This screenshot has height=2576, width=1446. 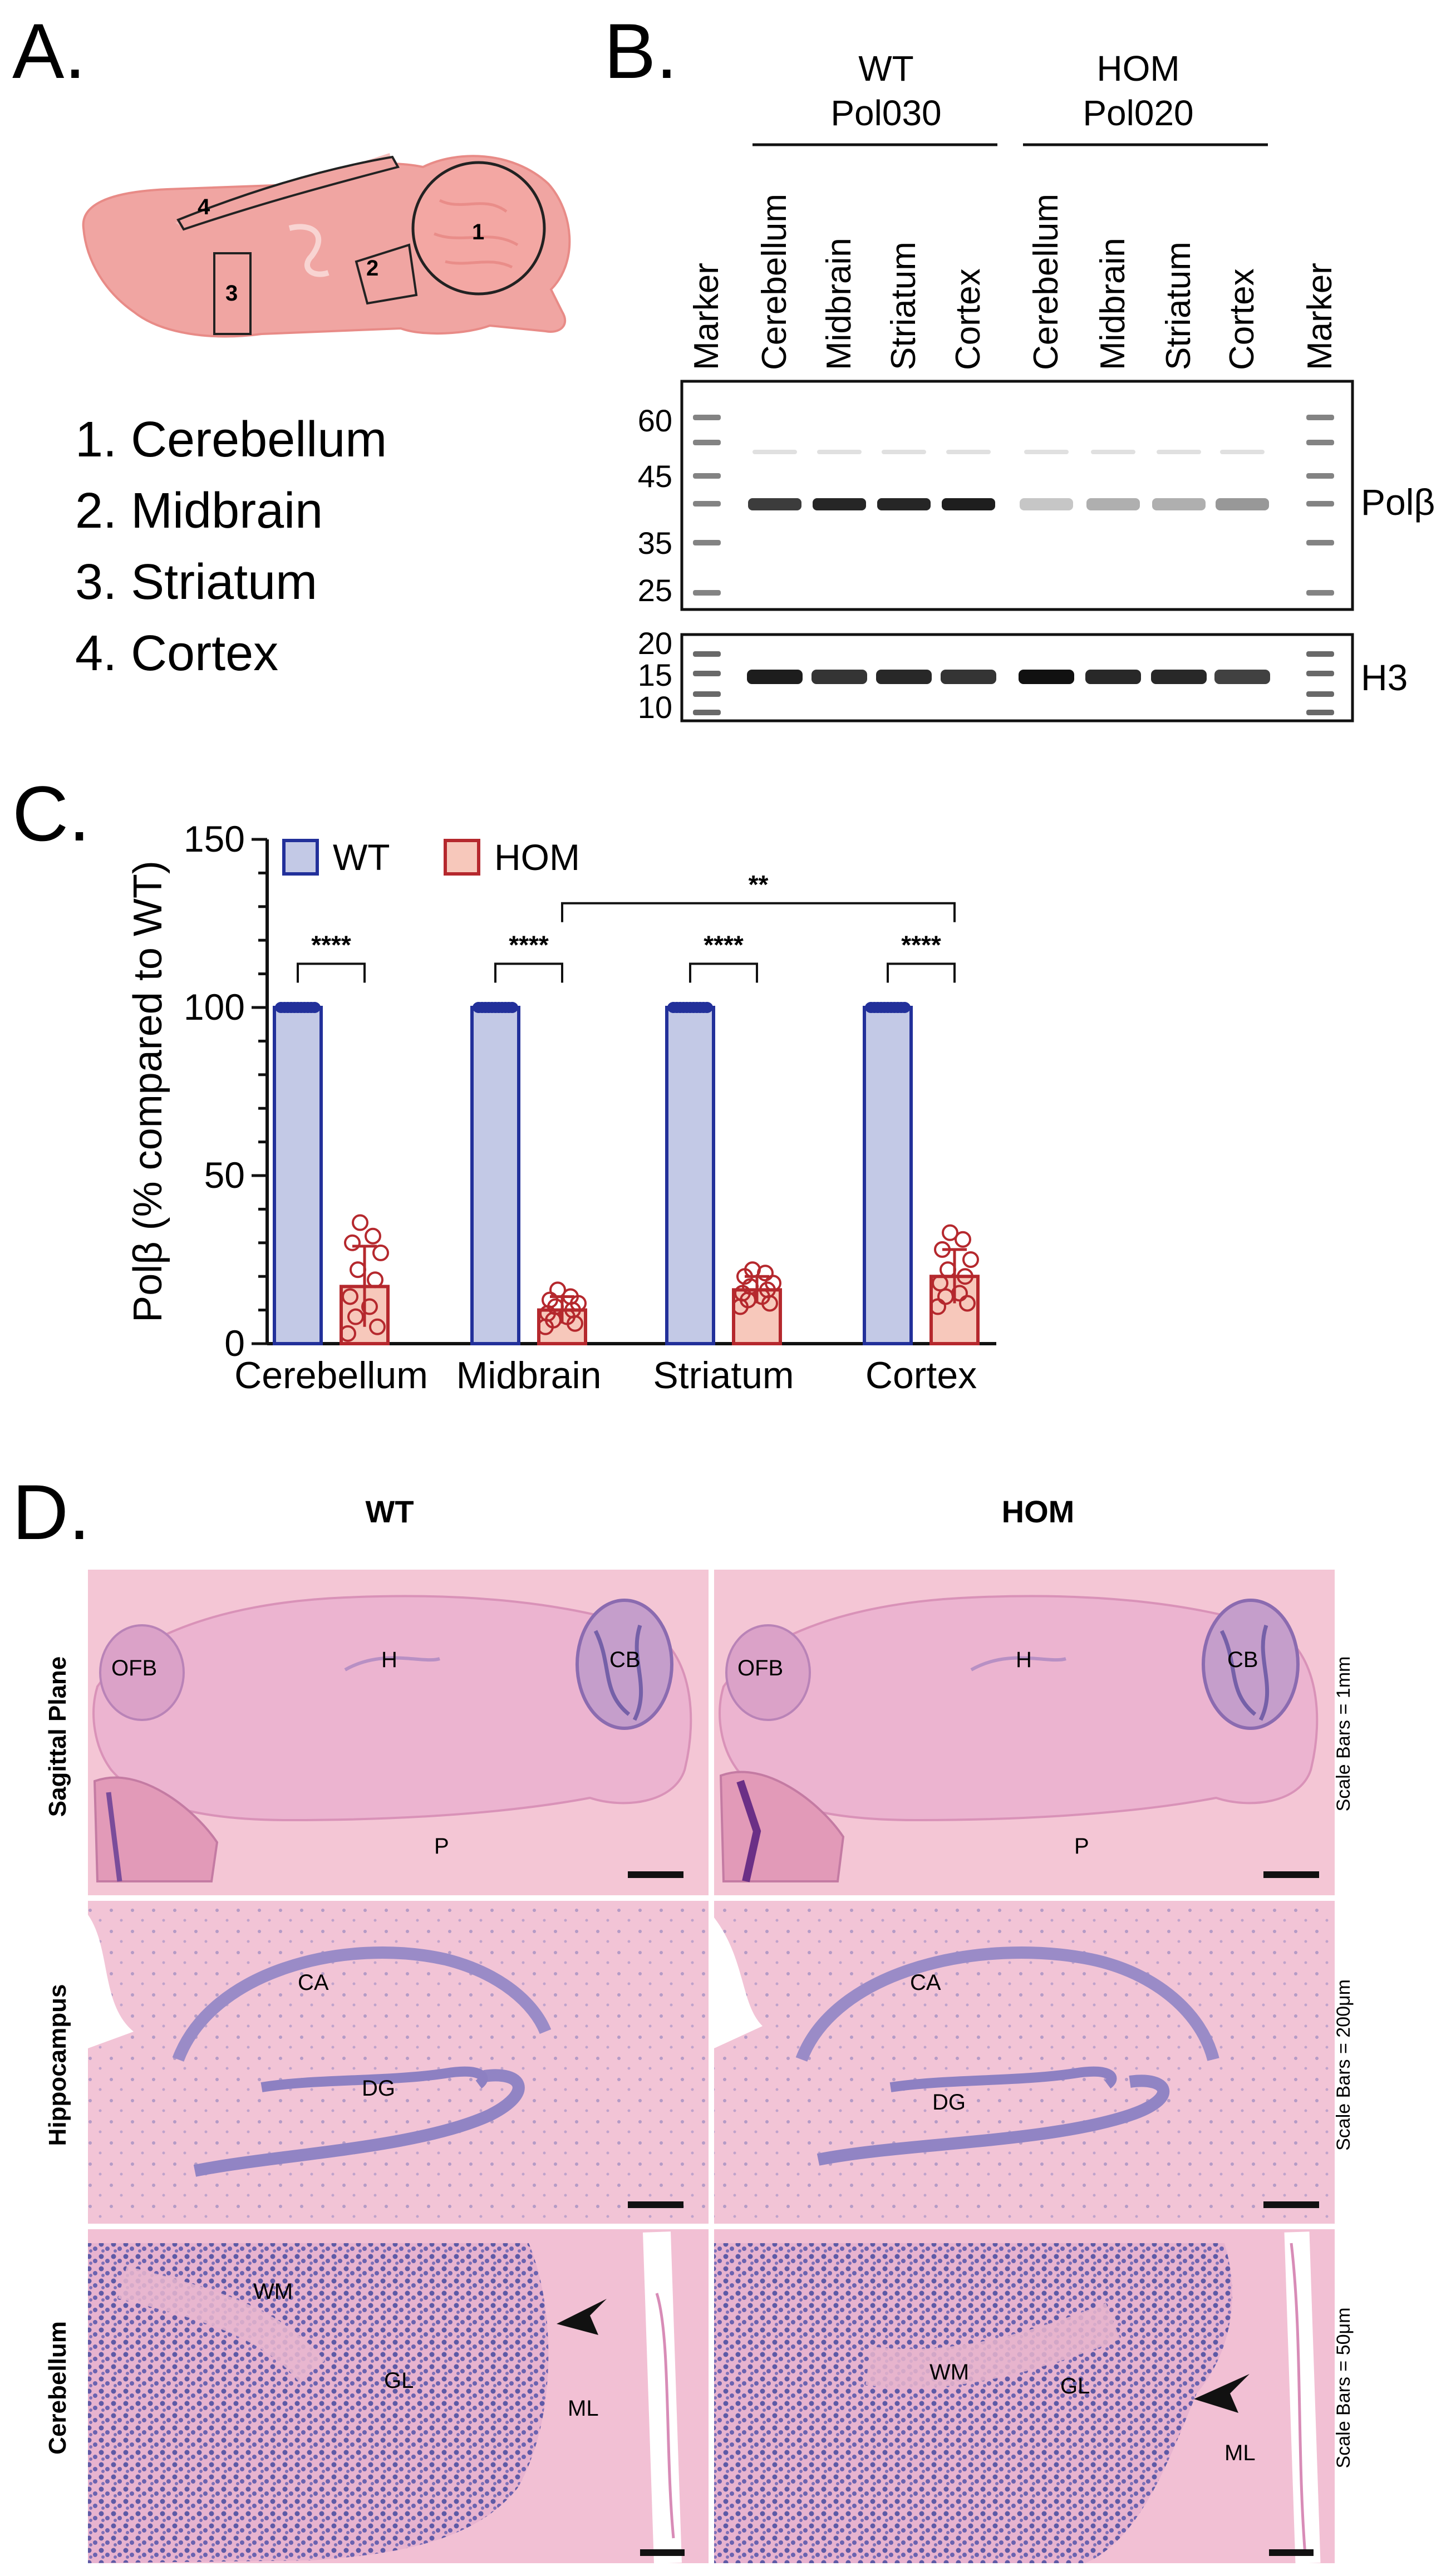 What do you see at coordinates (655, 643) in the screenshot?
I see `bottom-marker-20: 20` at bounding box center [655, 643].